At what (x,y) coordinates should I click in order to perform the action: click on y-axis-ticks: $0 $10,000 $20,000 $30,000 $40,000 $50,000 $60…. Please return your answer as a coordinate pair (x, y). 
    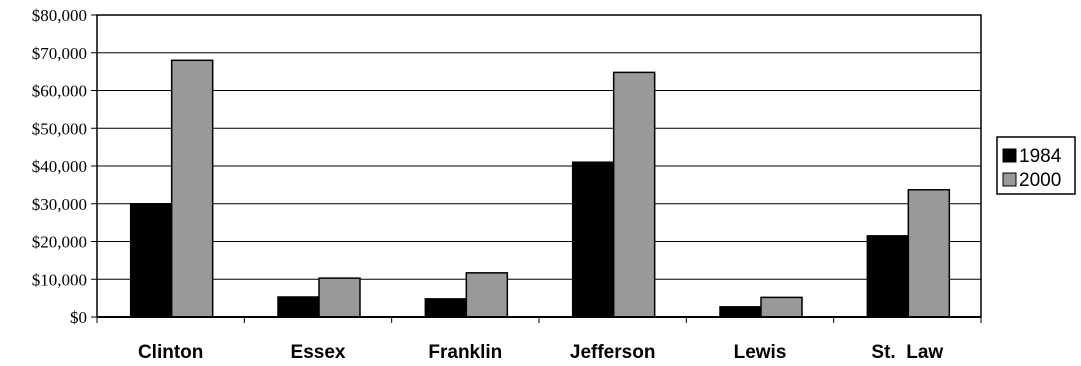
    Looking at the image, I should click on (64, 166).